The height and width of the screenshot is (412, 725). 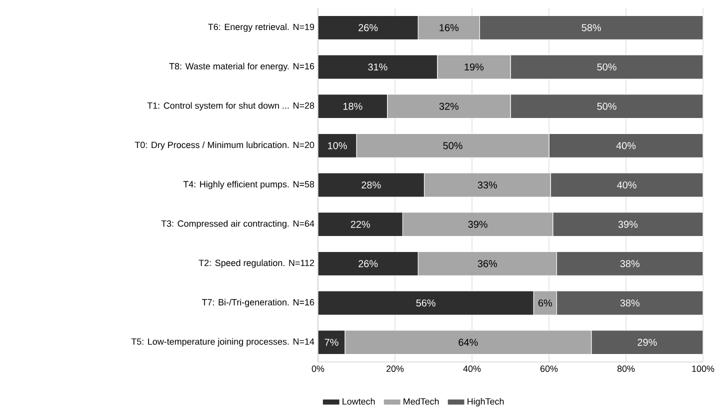 What do you see at coordinates (591, 28) in the screenshot?
I see `data-label: 58%` at bounding box center [591, 28].